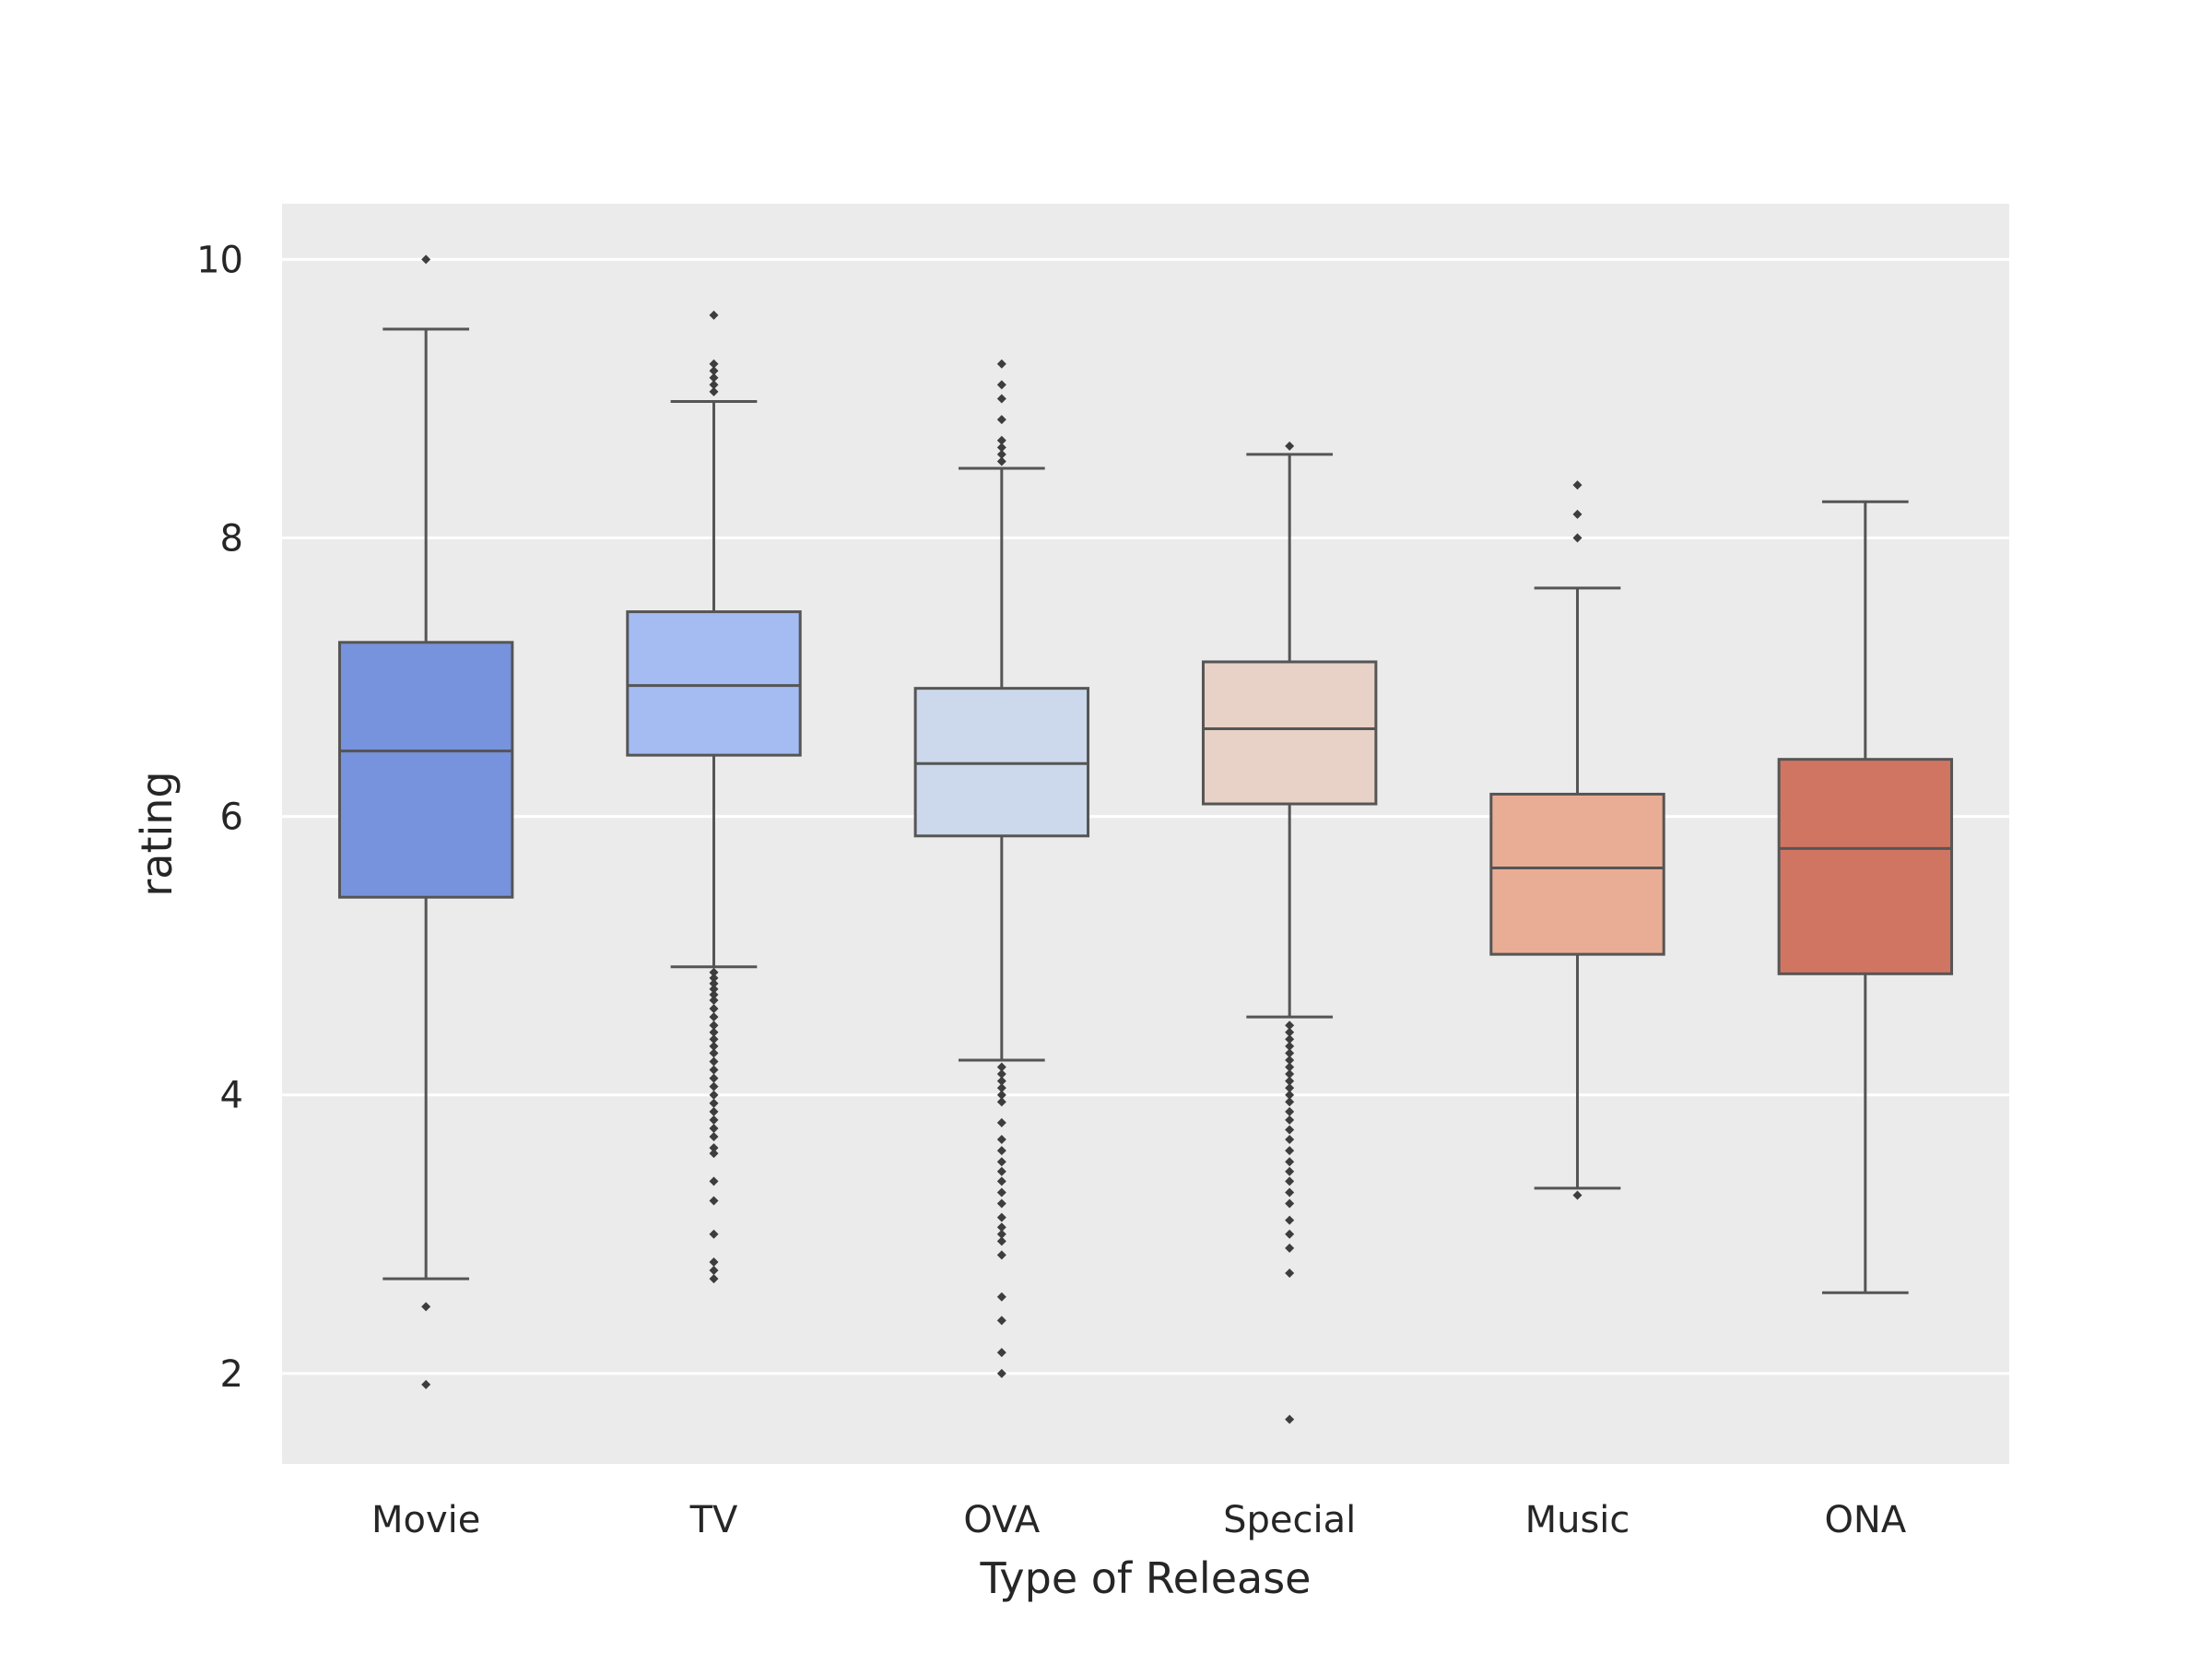  I want to click on y-tick-label: 8, so click(231, 539).